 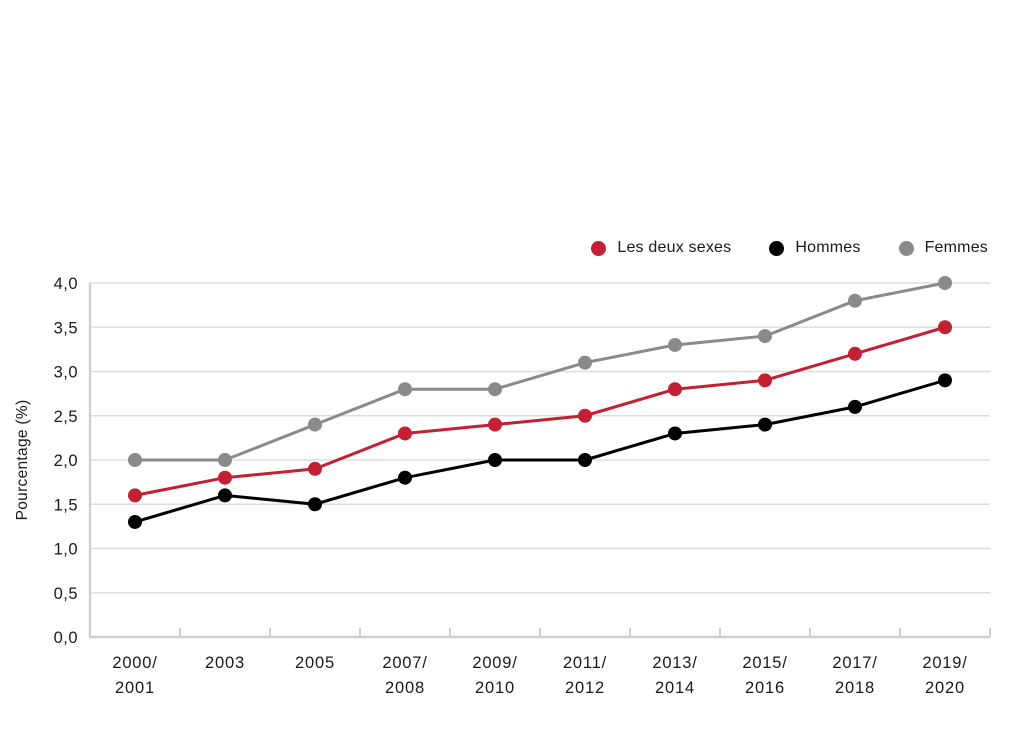 I want to click on y-tick-label: 1,0, so click(x=66, y=550).